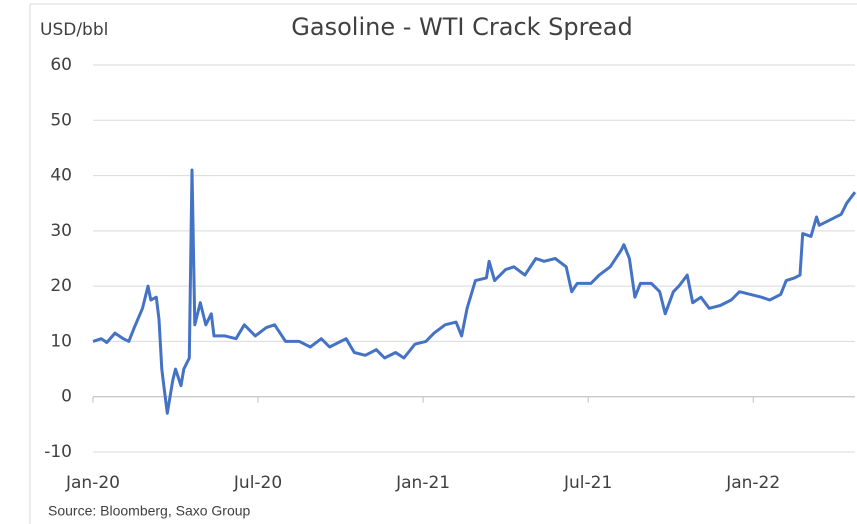 This screenshot has width=857, height=524. What do you see at coordinates (752, 483) in the screenshot?
I see `x-tick-label: Jan-22` at bounding box center [752, 483].